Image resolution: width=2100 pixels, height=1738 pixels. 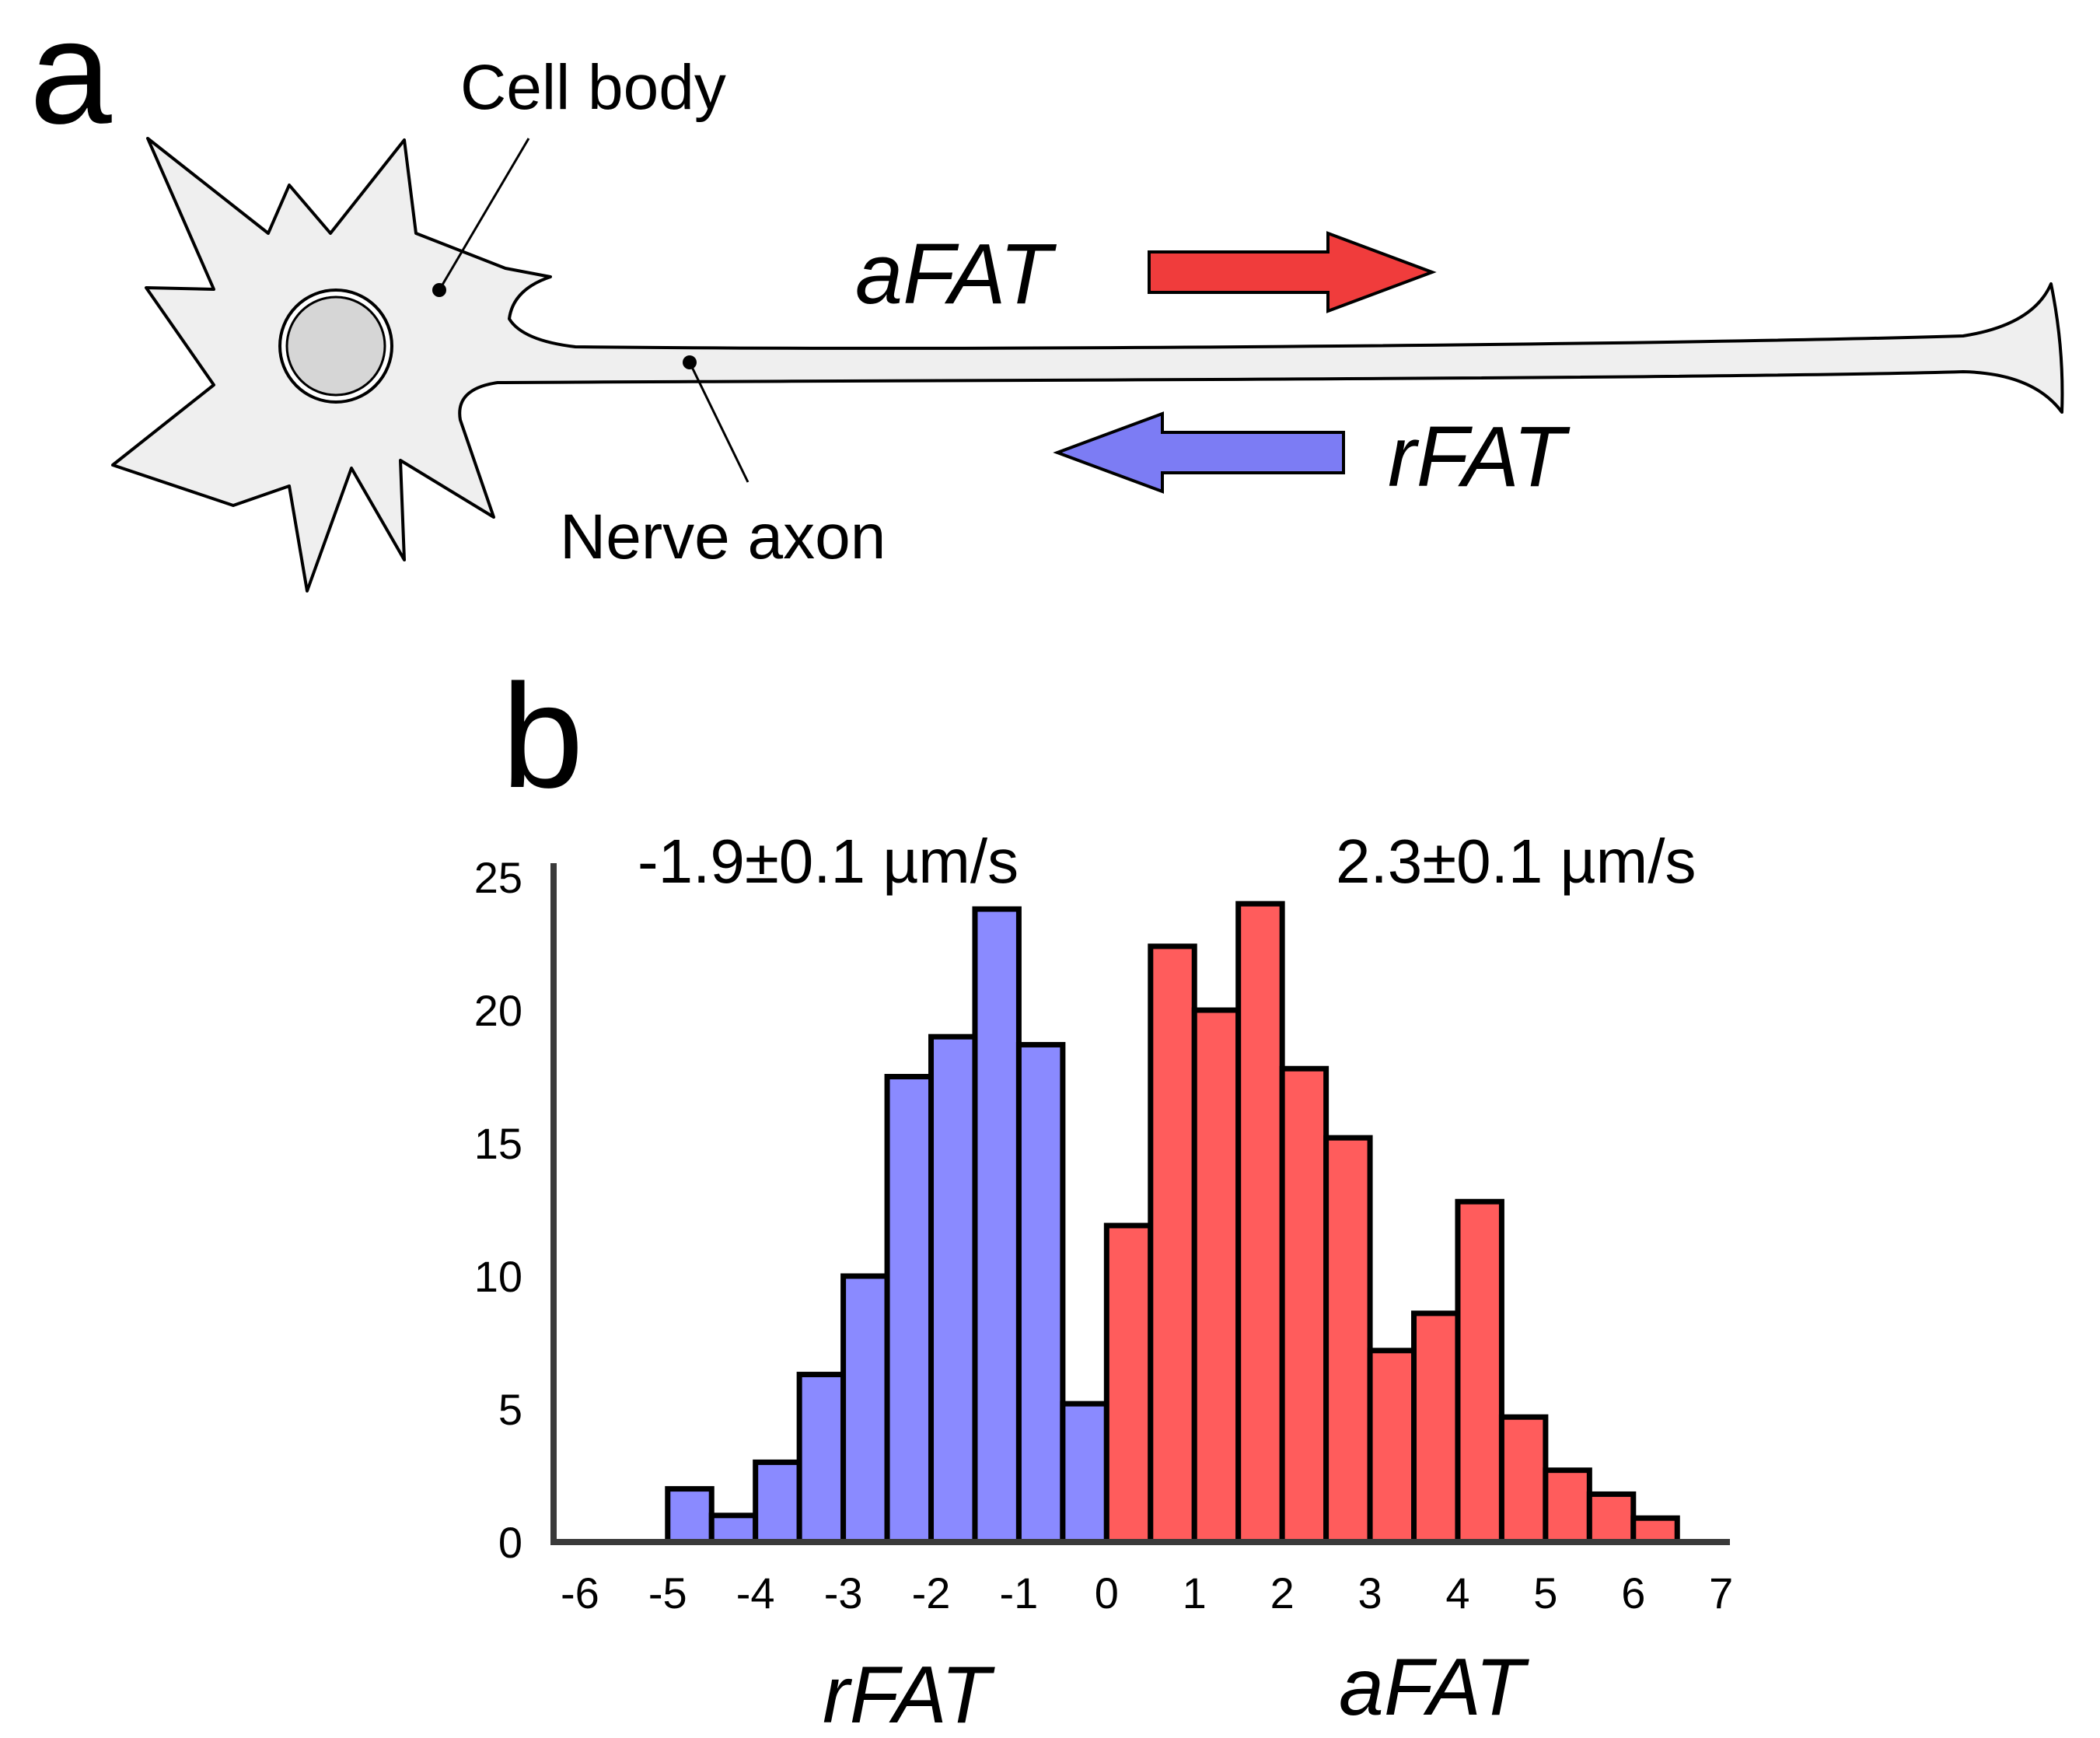 What do you see at coordinates (1721, 1592) in the screenshot?
I see `x-tick-label: 7` at bounding box center [1721, 1592].